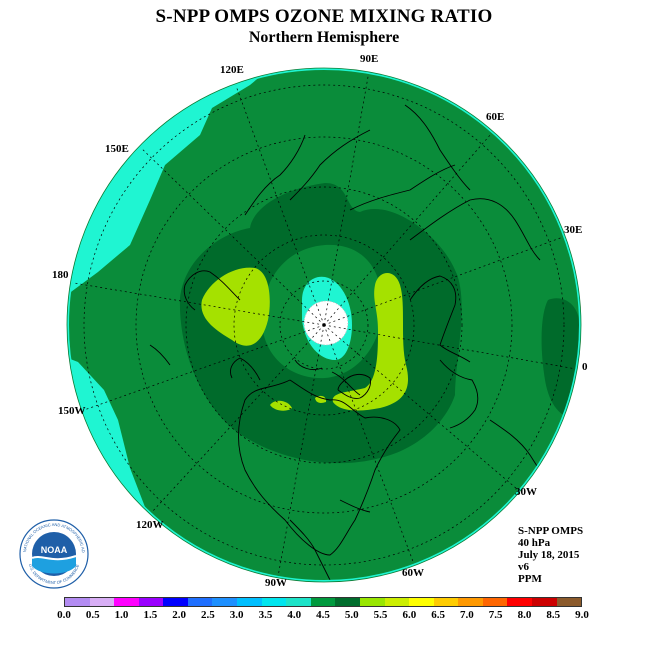 The image size is (648, 648). Describe the element at coordinates (582, 615) in the screenshot. I see `colorbar-tick-label: 9.0` at that location.